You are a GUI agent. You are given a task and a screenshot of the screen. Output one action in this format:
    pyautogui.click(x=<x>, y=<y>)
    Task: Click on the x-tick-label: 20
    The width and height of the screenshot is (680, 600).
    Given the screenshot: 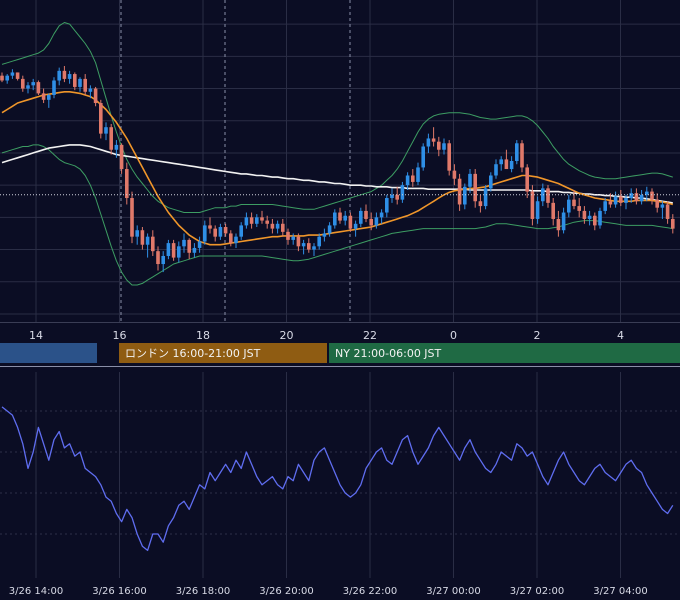 What is the action you would take?
    pyautogui.click(x=287, y=335)
    